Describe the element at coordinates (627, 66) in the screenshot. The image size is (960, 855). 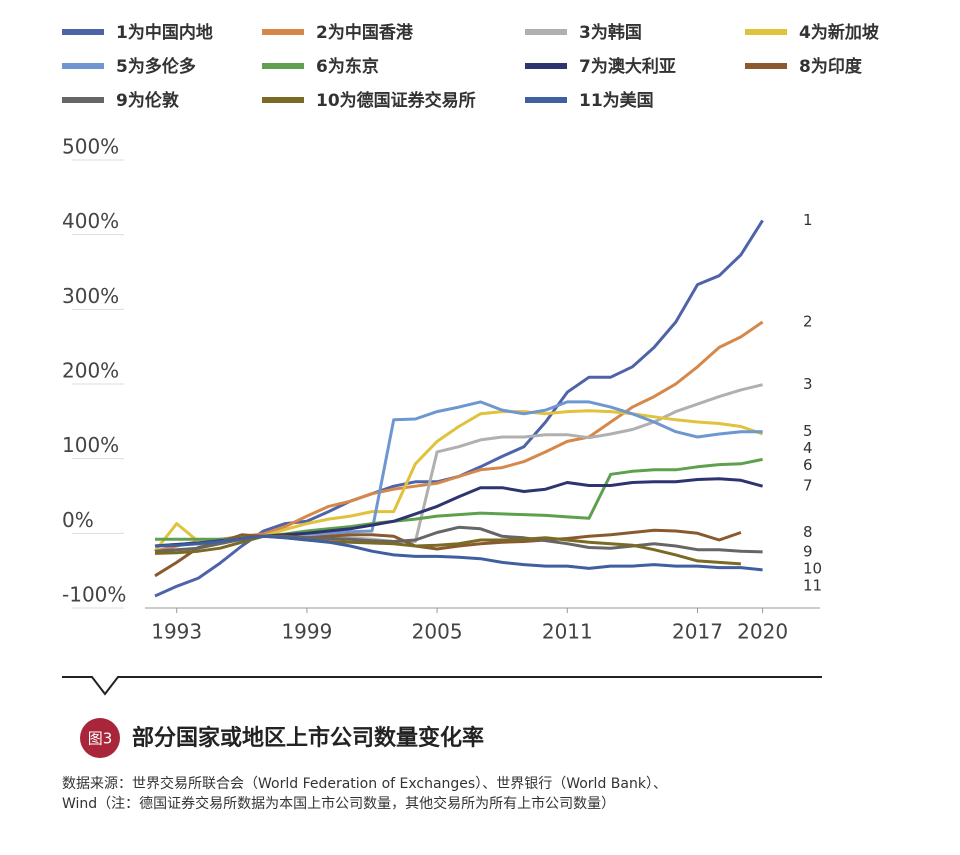
I see `legend-label: 7为澳大利亚` at that location.